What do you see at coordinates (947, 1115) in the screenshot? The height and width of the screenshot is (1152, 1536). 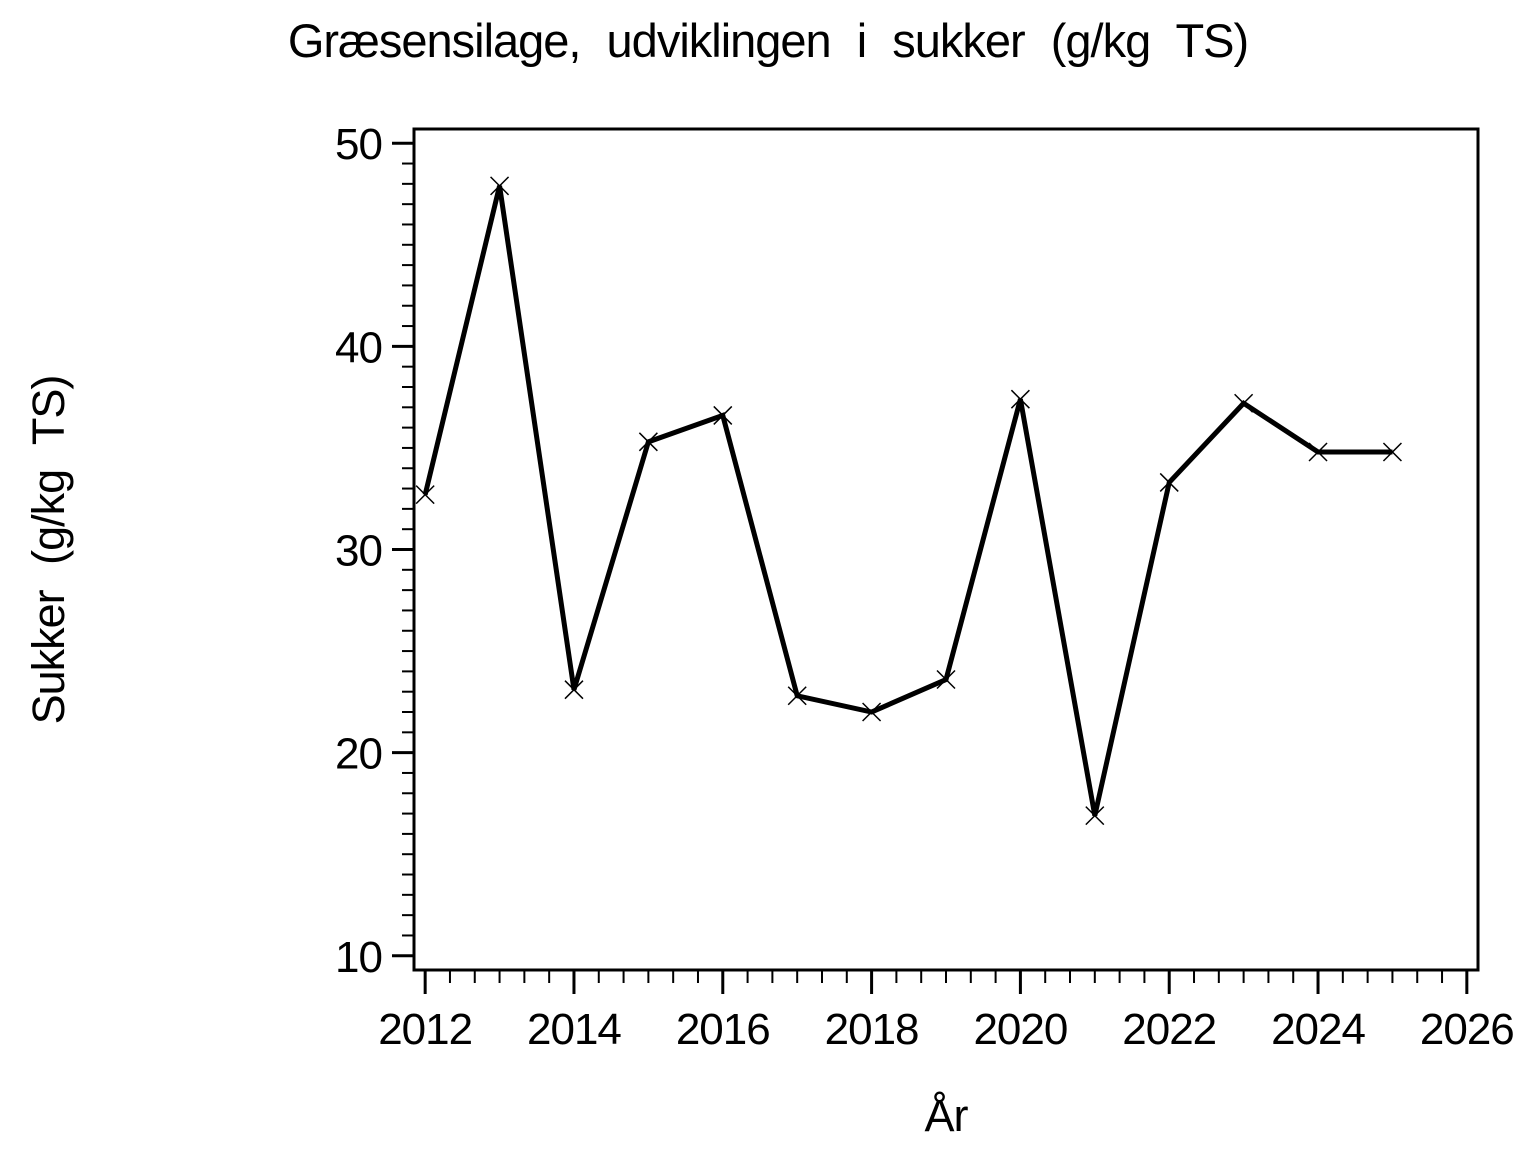 I see `x-axis-label: År` at bounding box center [947, 1115].